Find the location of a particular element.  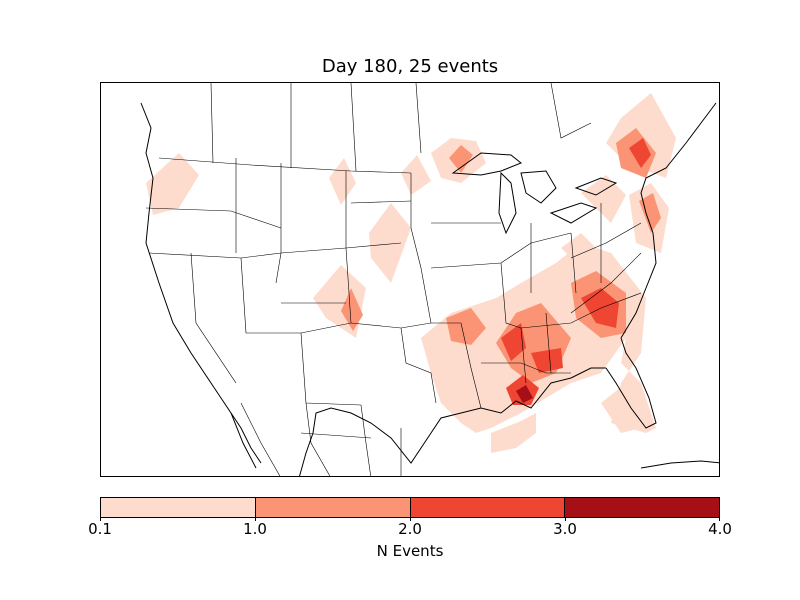

colorbar-tick-label: 4.0 is located at coordinates (720, 529).